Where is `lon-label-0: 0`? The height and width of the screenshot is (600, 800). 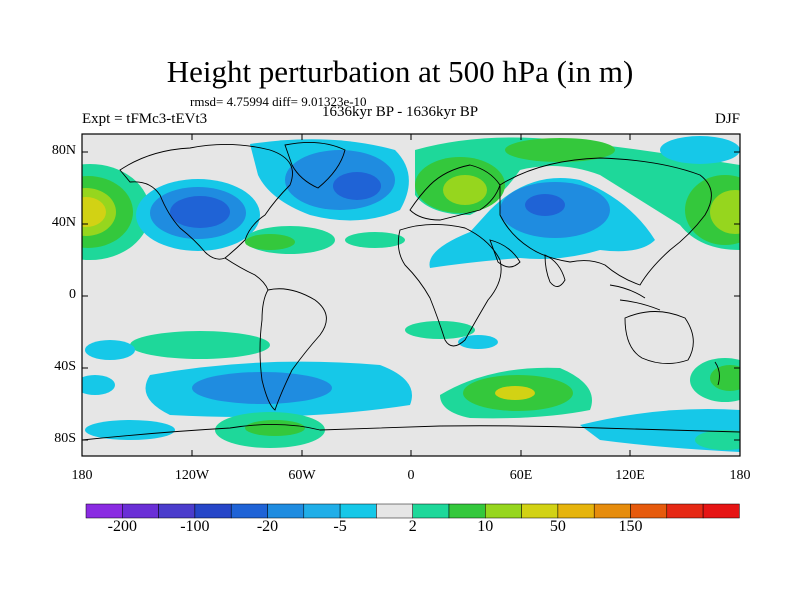 lon-label-0: 0 is located at coordinates (411, 475).